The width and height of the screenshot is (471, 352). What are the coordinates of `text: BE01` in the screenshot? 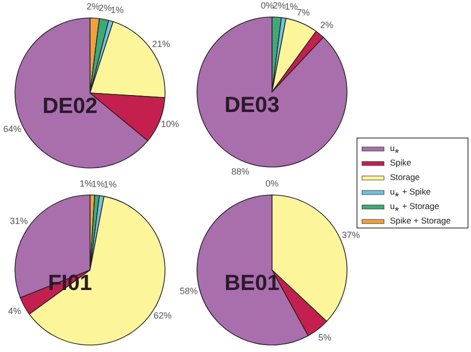 It's located at (252, 282).